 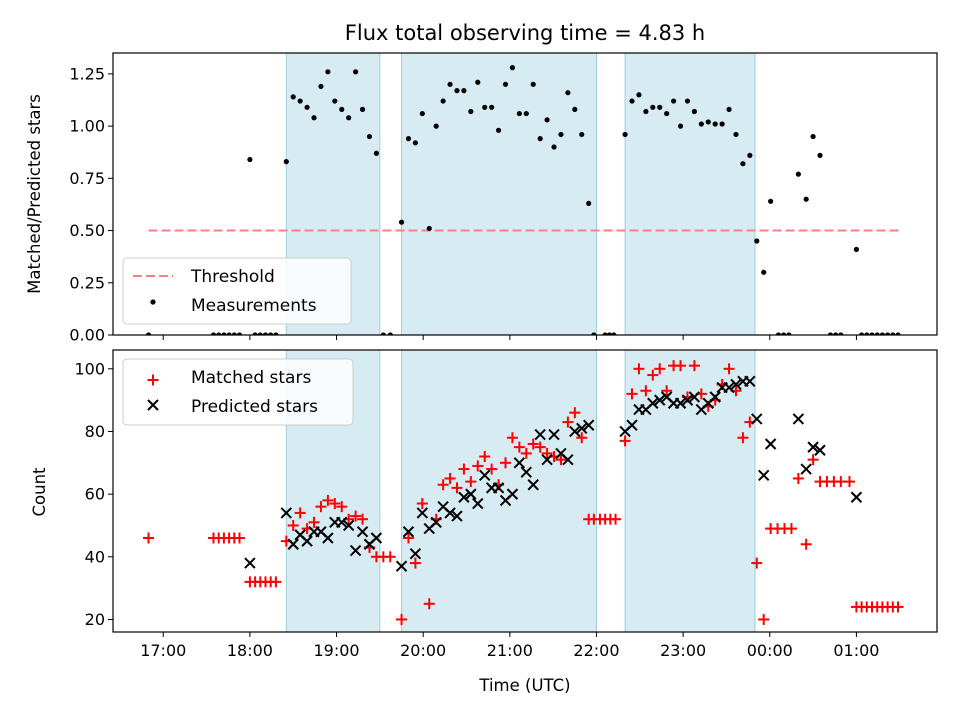 I want to click on x-tick-label: 01:00, so click(x=856, y=650).